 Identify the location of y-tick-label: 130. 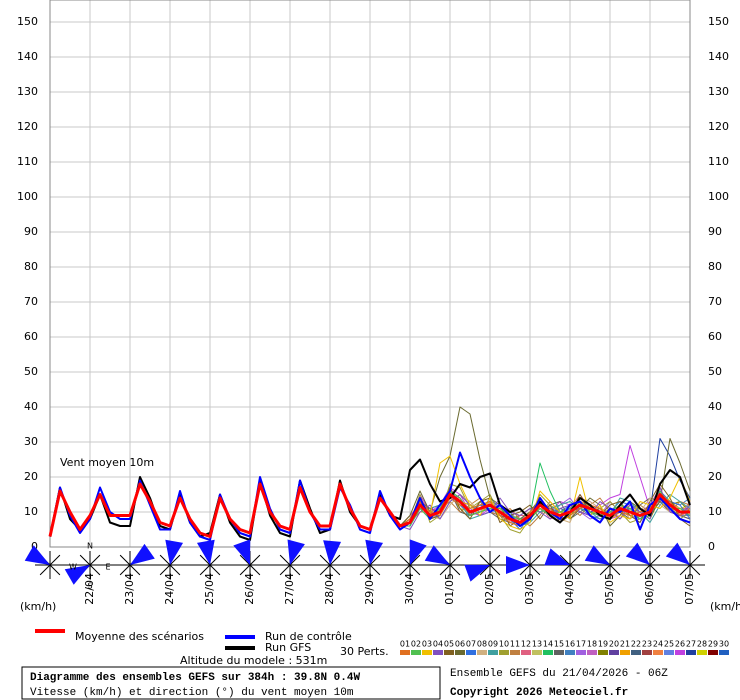
(27, 91).